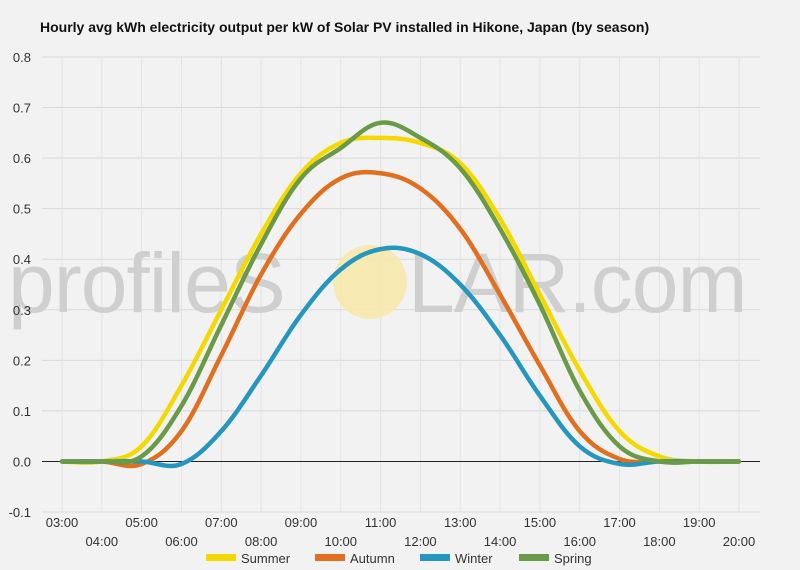 Image resolution: width=800 pixels, height=570 pixels. Describe the element at coordinates (699, 522) in the screenshot. I see `x-tick-label: 19:00` at that location.